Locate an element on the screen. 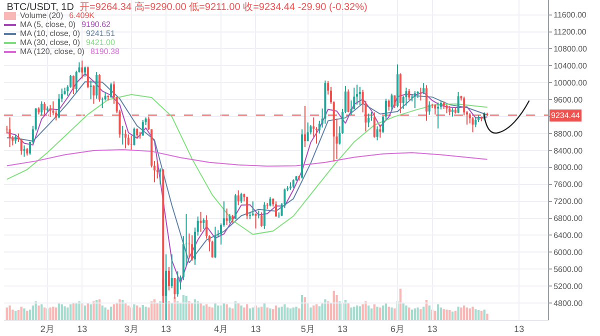  x-tick-label: 3月 is located at coordinates (131, 329).